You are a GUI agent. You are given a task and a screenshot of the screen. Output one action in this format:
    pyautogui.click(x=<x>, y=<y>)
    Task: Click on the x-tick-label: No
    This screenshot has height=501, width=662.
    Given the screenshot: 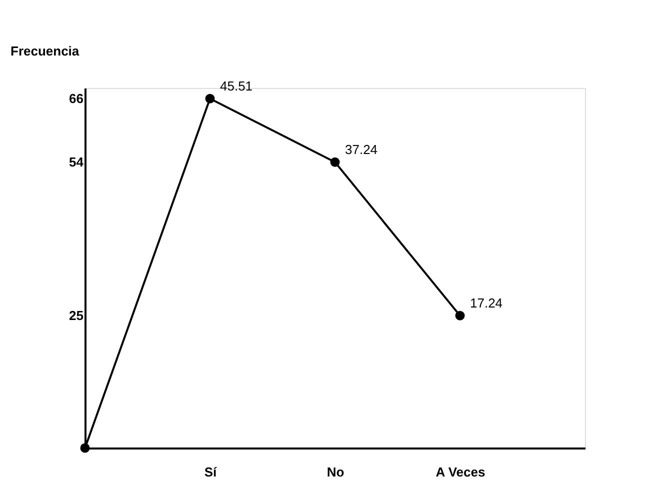 What is the action you would take?
    pyautogui.click(x=335, y=472)
    